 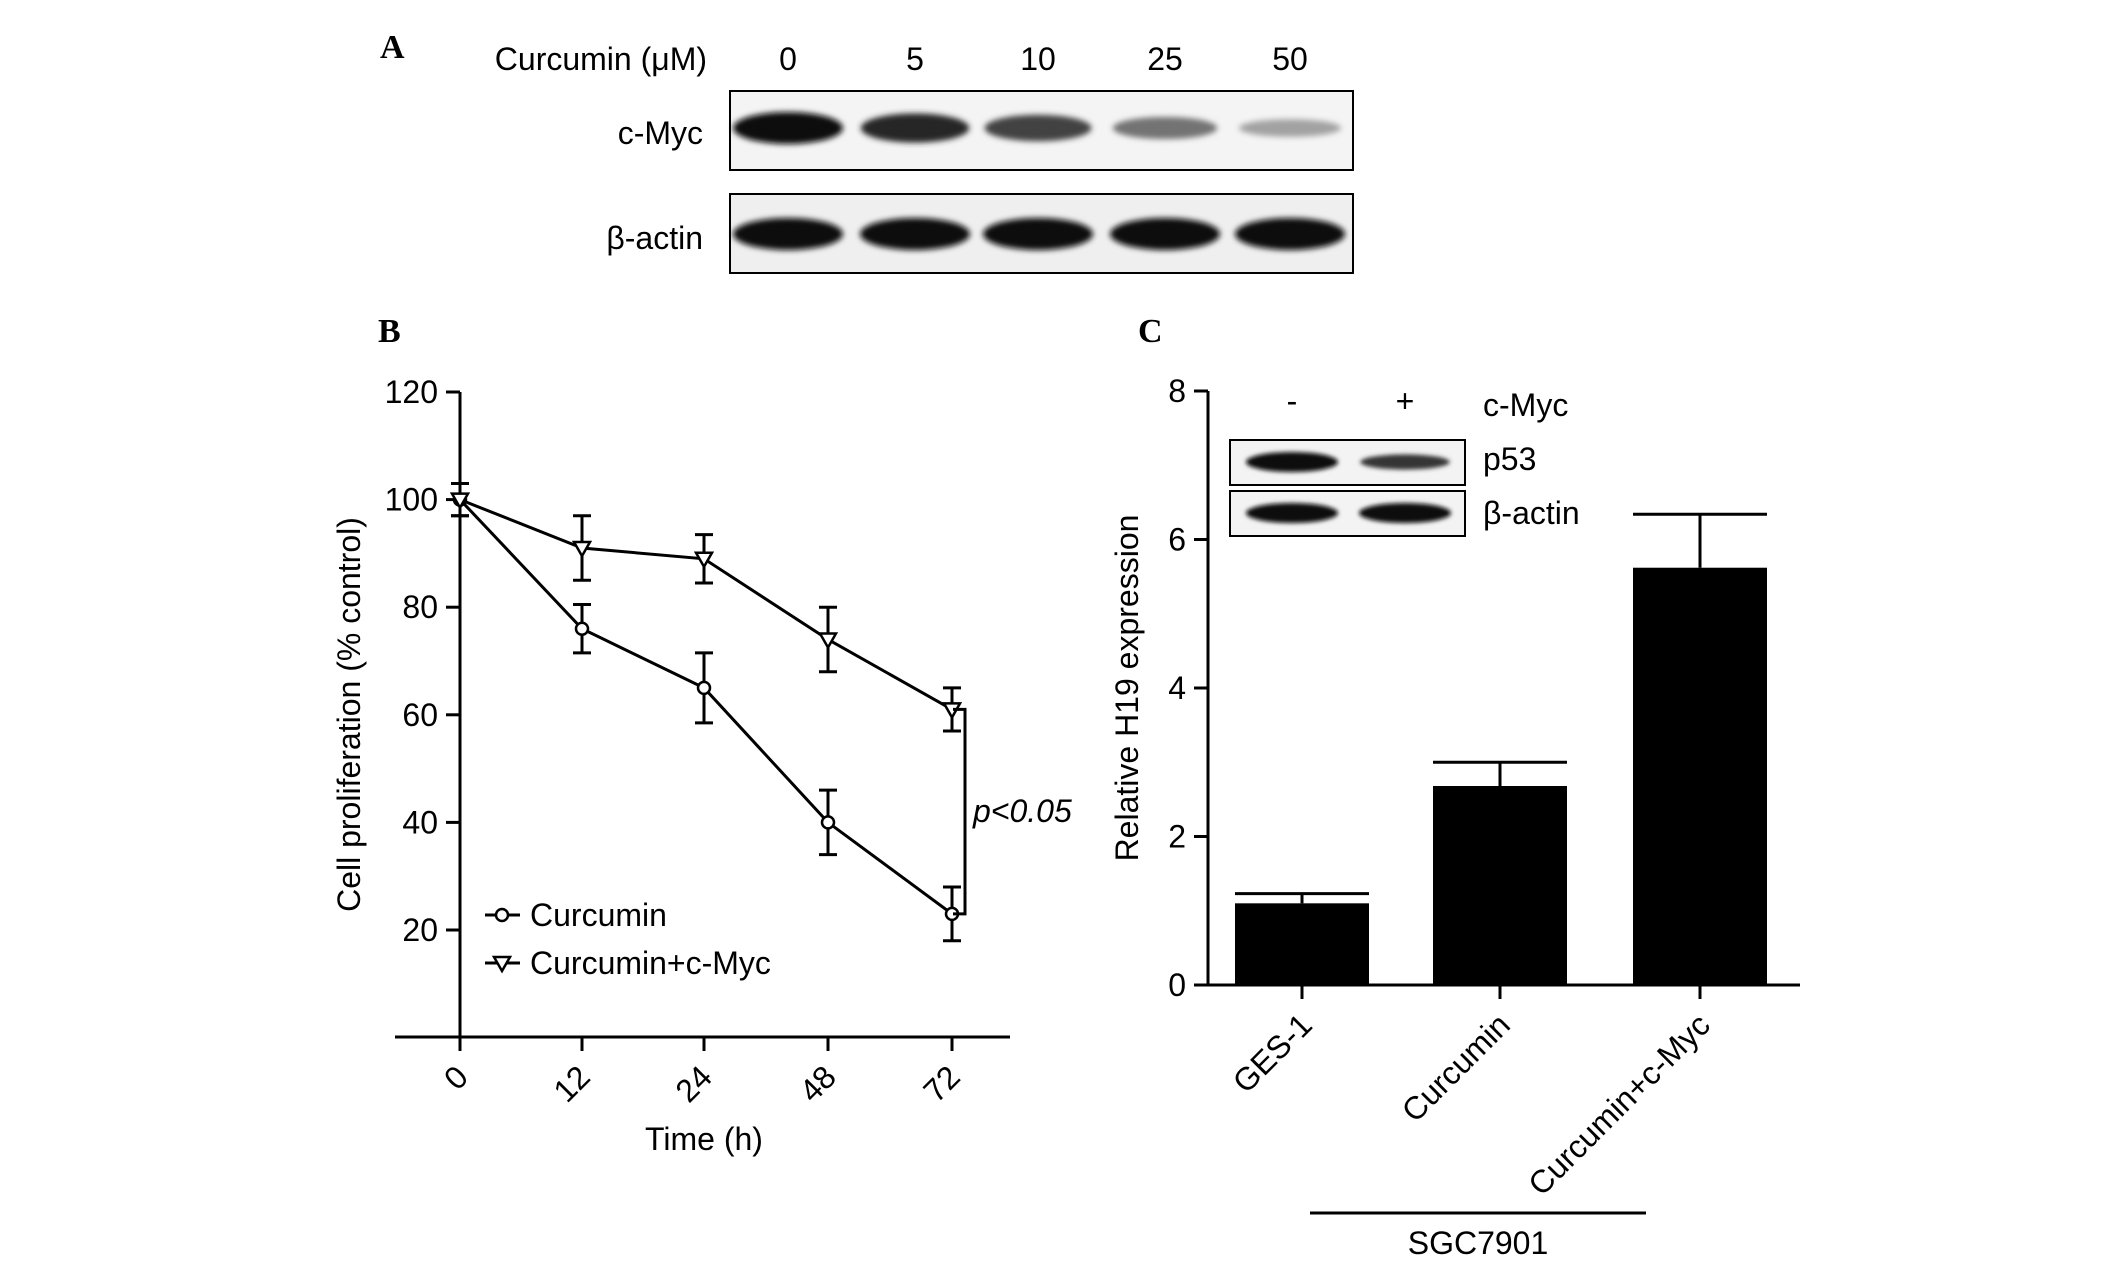 What do you see at coordinates (1478, 1243) in the screenshot?
I see `sgc7901-group-label: SGC7901` at bounding box center [1478, 1243].